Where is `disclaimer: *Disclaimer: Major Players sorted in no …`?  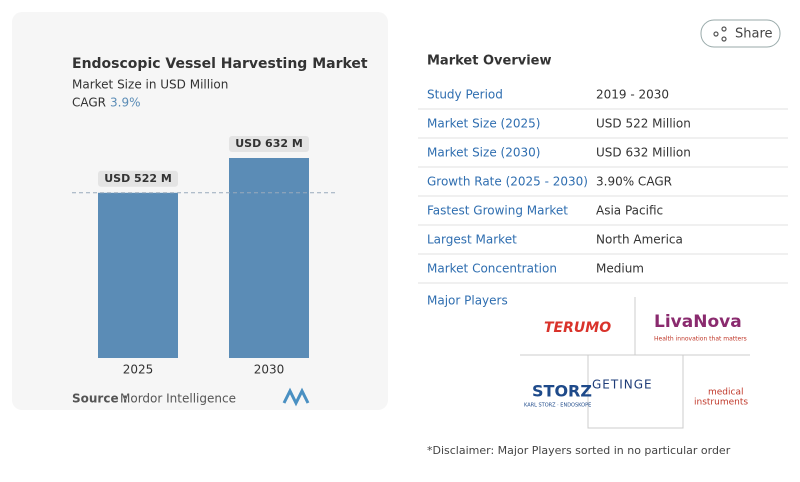 disclaimer: *Disclaimer: Major Players sorted in no … is located at coordinates (579, 450).